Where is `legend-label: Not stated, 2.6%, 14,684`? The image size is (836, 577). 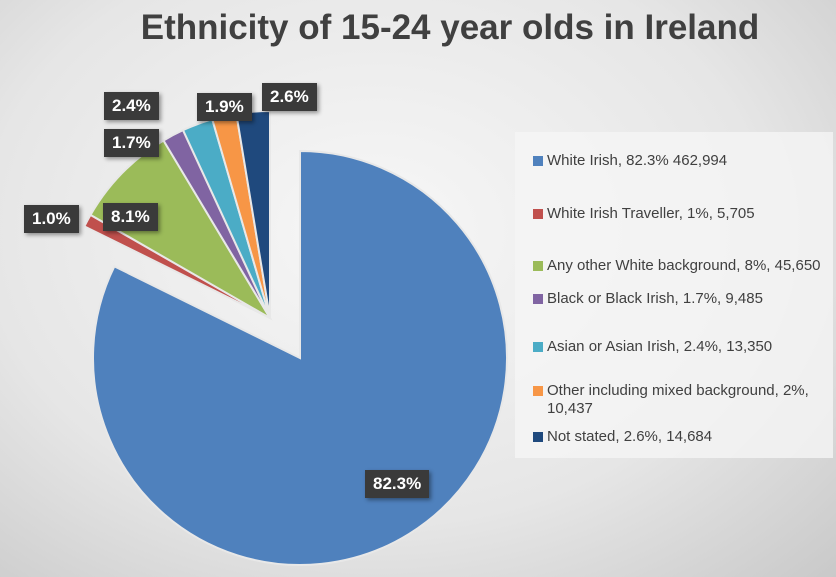 legend-label: Not stated, 2.6%, 14,684 is located at coordinates (630, 436).